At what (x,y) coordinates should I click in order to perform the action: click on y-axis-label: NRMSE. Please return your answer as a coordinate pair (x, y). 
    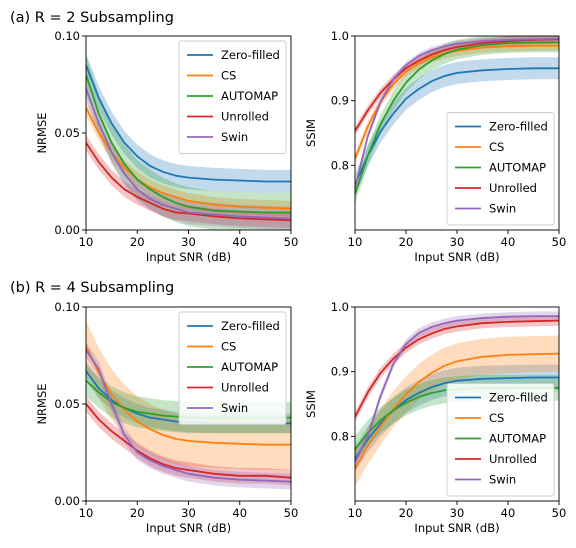
    Looking at the image, I should click on (42, 132).